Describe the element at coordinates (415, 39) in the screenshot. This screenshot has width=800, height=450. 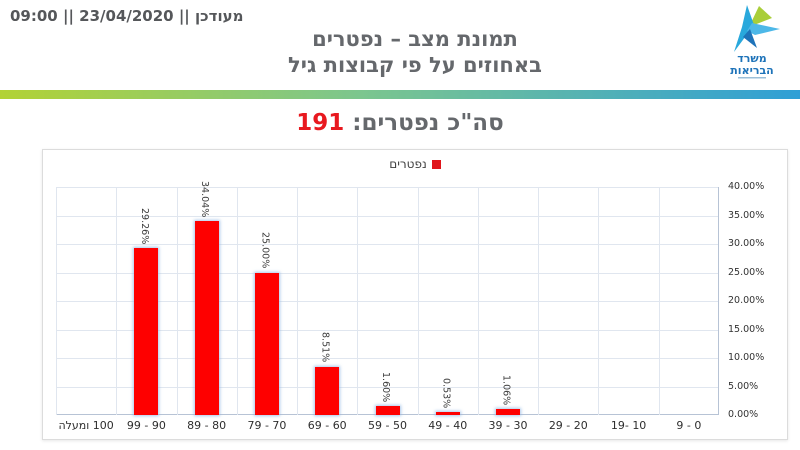
I see `page-title-line1: תמונת מצב – נפטרים` at that location.